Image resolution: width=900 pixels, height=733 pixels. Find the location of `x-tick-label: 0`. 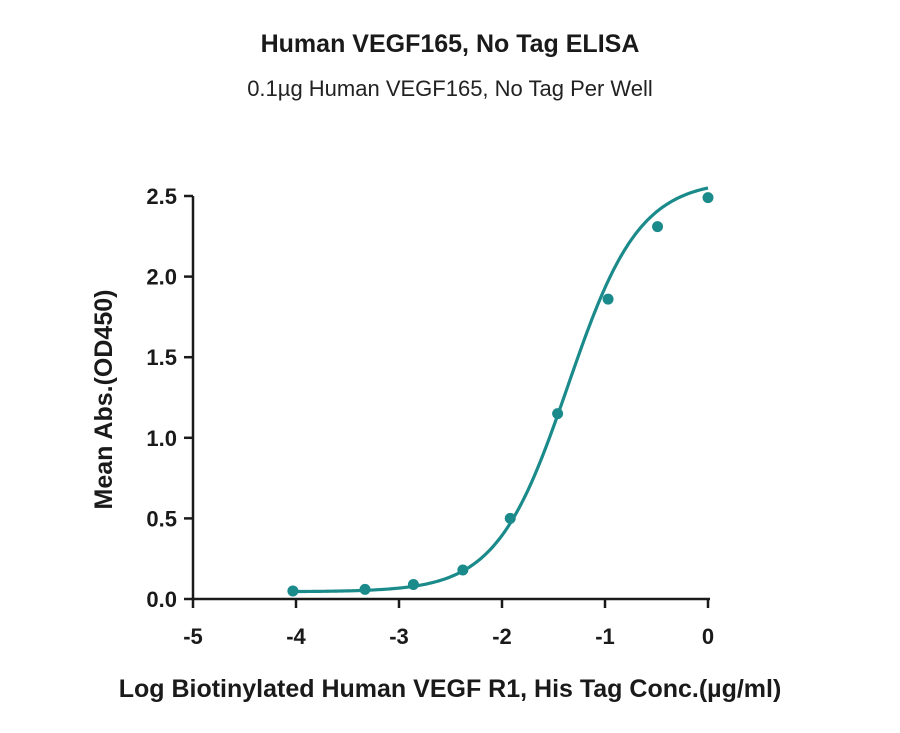

x-tick-label: 0 is located at coordinates (708, 636).